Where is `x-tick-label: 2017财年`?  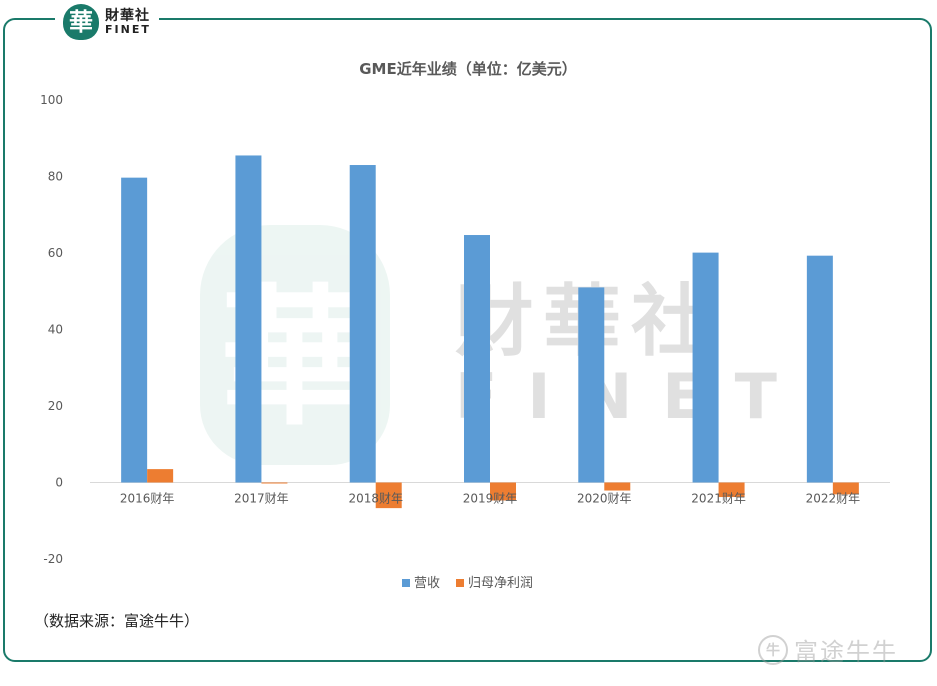 x-tick-label: 2017财年 is located at coordinates (261, 499).